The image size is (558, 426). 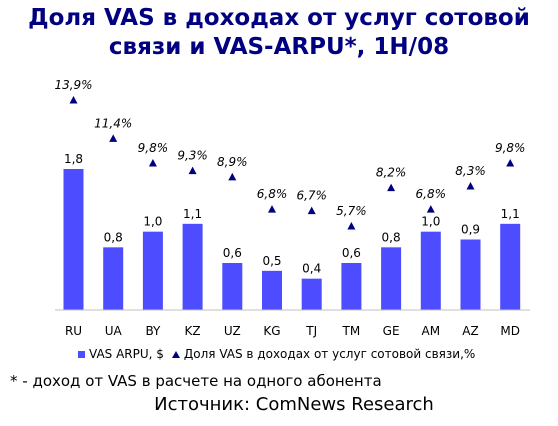 What do you see at coordinates (470, 171) in the screenshot?
I see `marker-label-AZ: 8,3%` at bounding box center [470, 171].